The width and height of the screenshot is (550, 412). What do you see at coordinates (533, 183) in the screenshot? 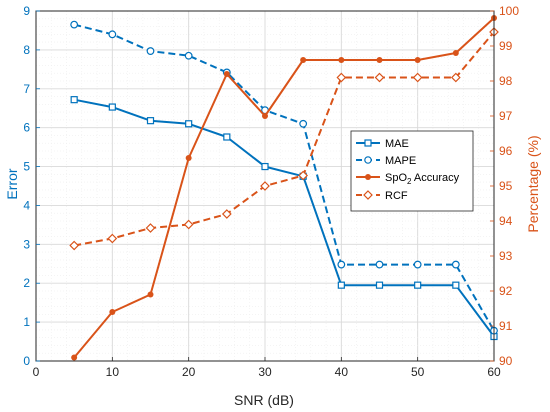
I see `y-right-axis-label: Percentage (%)` at bounding box center [533, 183].